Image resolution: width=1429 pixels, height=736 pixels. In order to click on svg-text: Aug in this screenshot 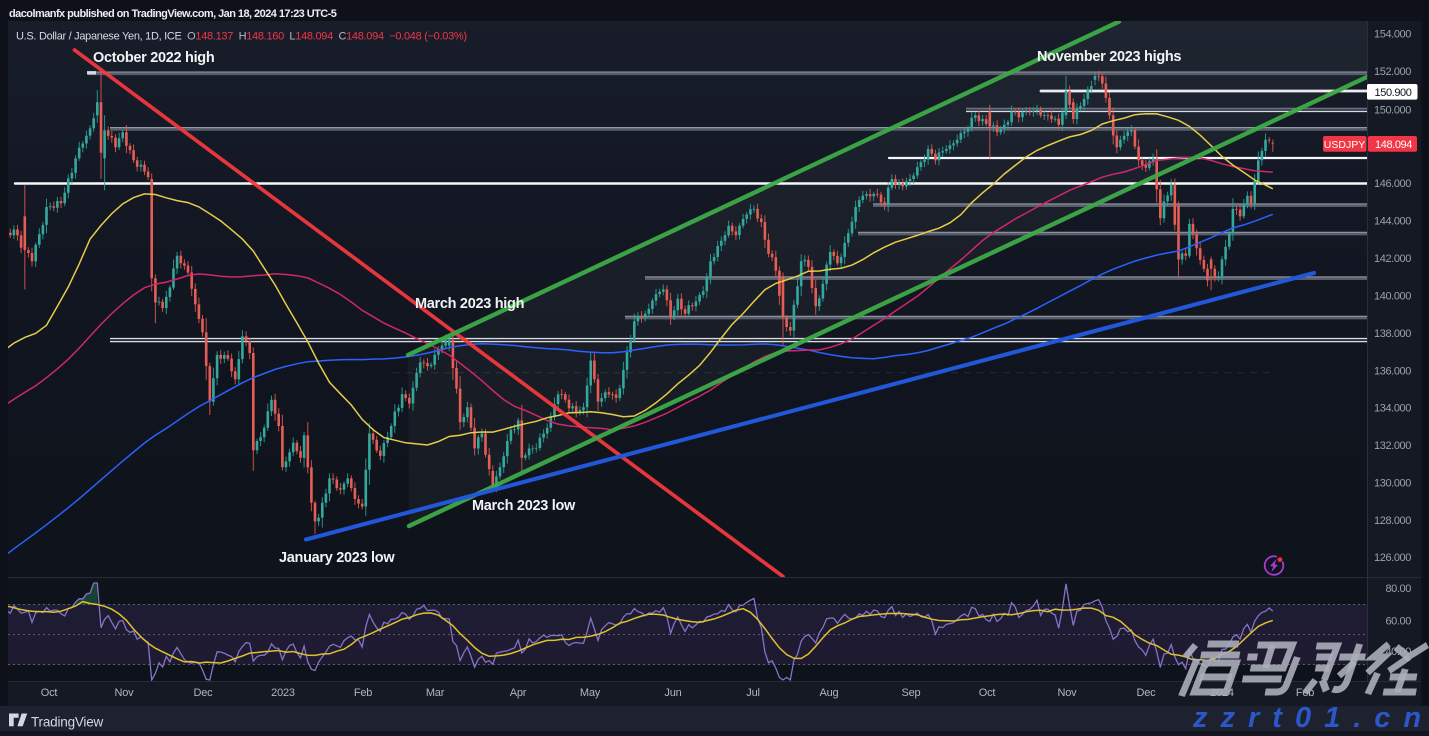, I will do `click(829, 693)`.